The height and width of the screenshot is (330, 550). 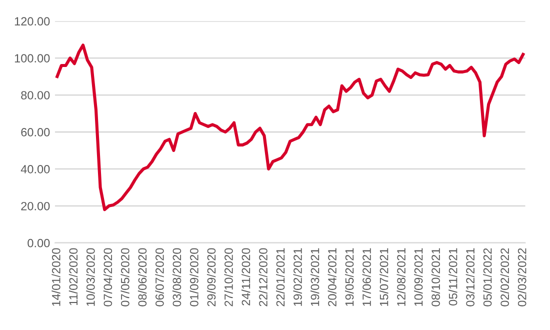 What do you see at coordinates (35, 132) in the screenshot?
I see `y-tick-label: 60.00` at bounding box center [35, 132].